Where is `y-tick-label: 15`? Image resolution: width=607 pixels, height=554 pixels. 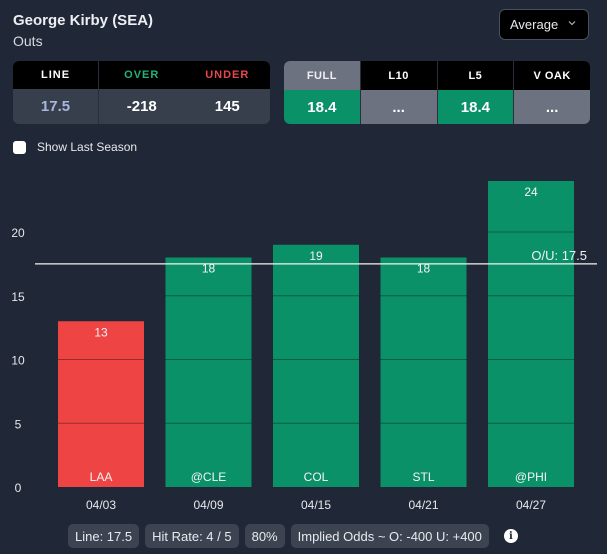
y-tick-label: 15 is located at coordinates (18, 297).